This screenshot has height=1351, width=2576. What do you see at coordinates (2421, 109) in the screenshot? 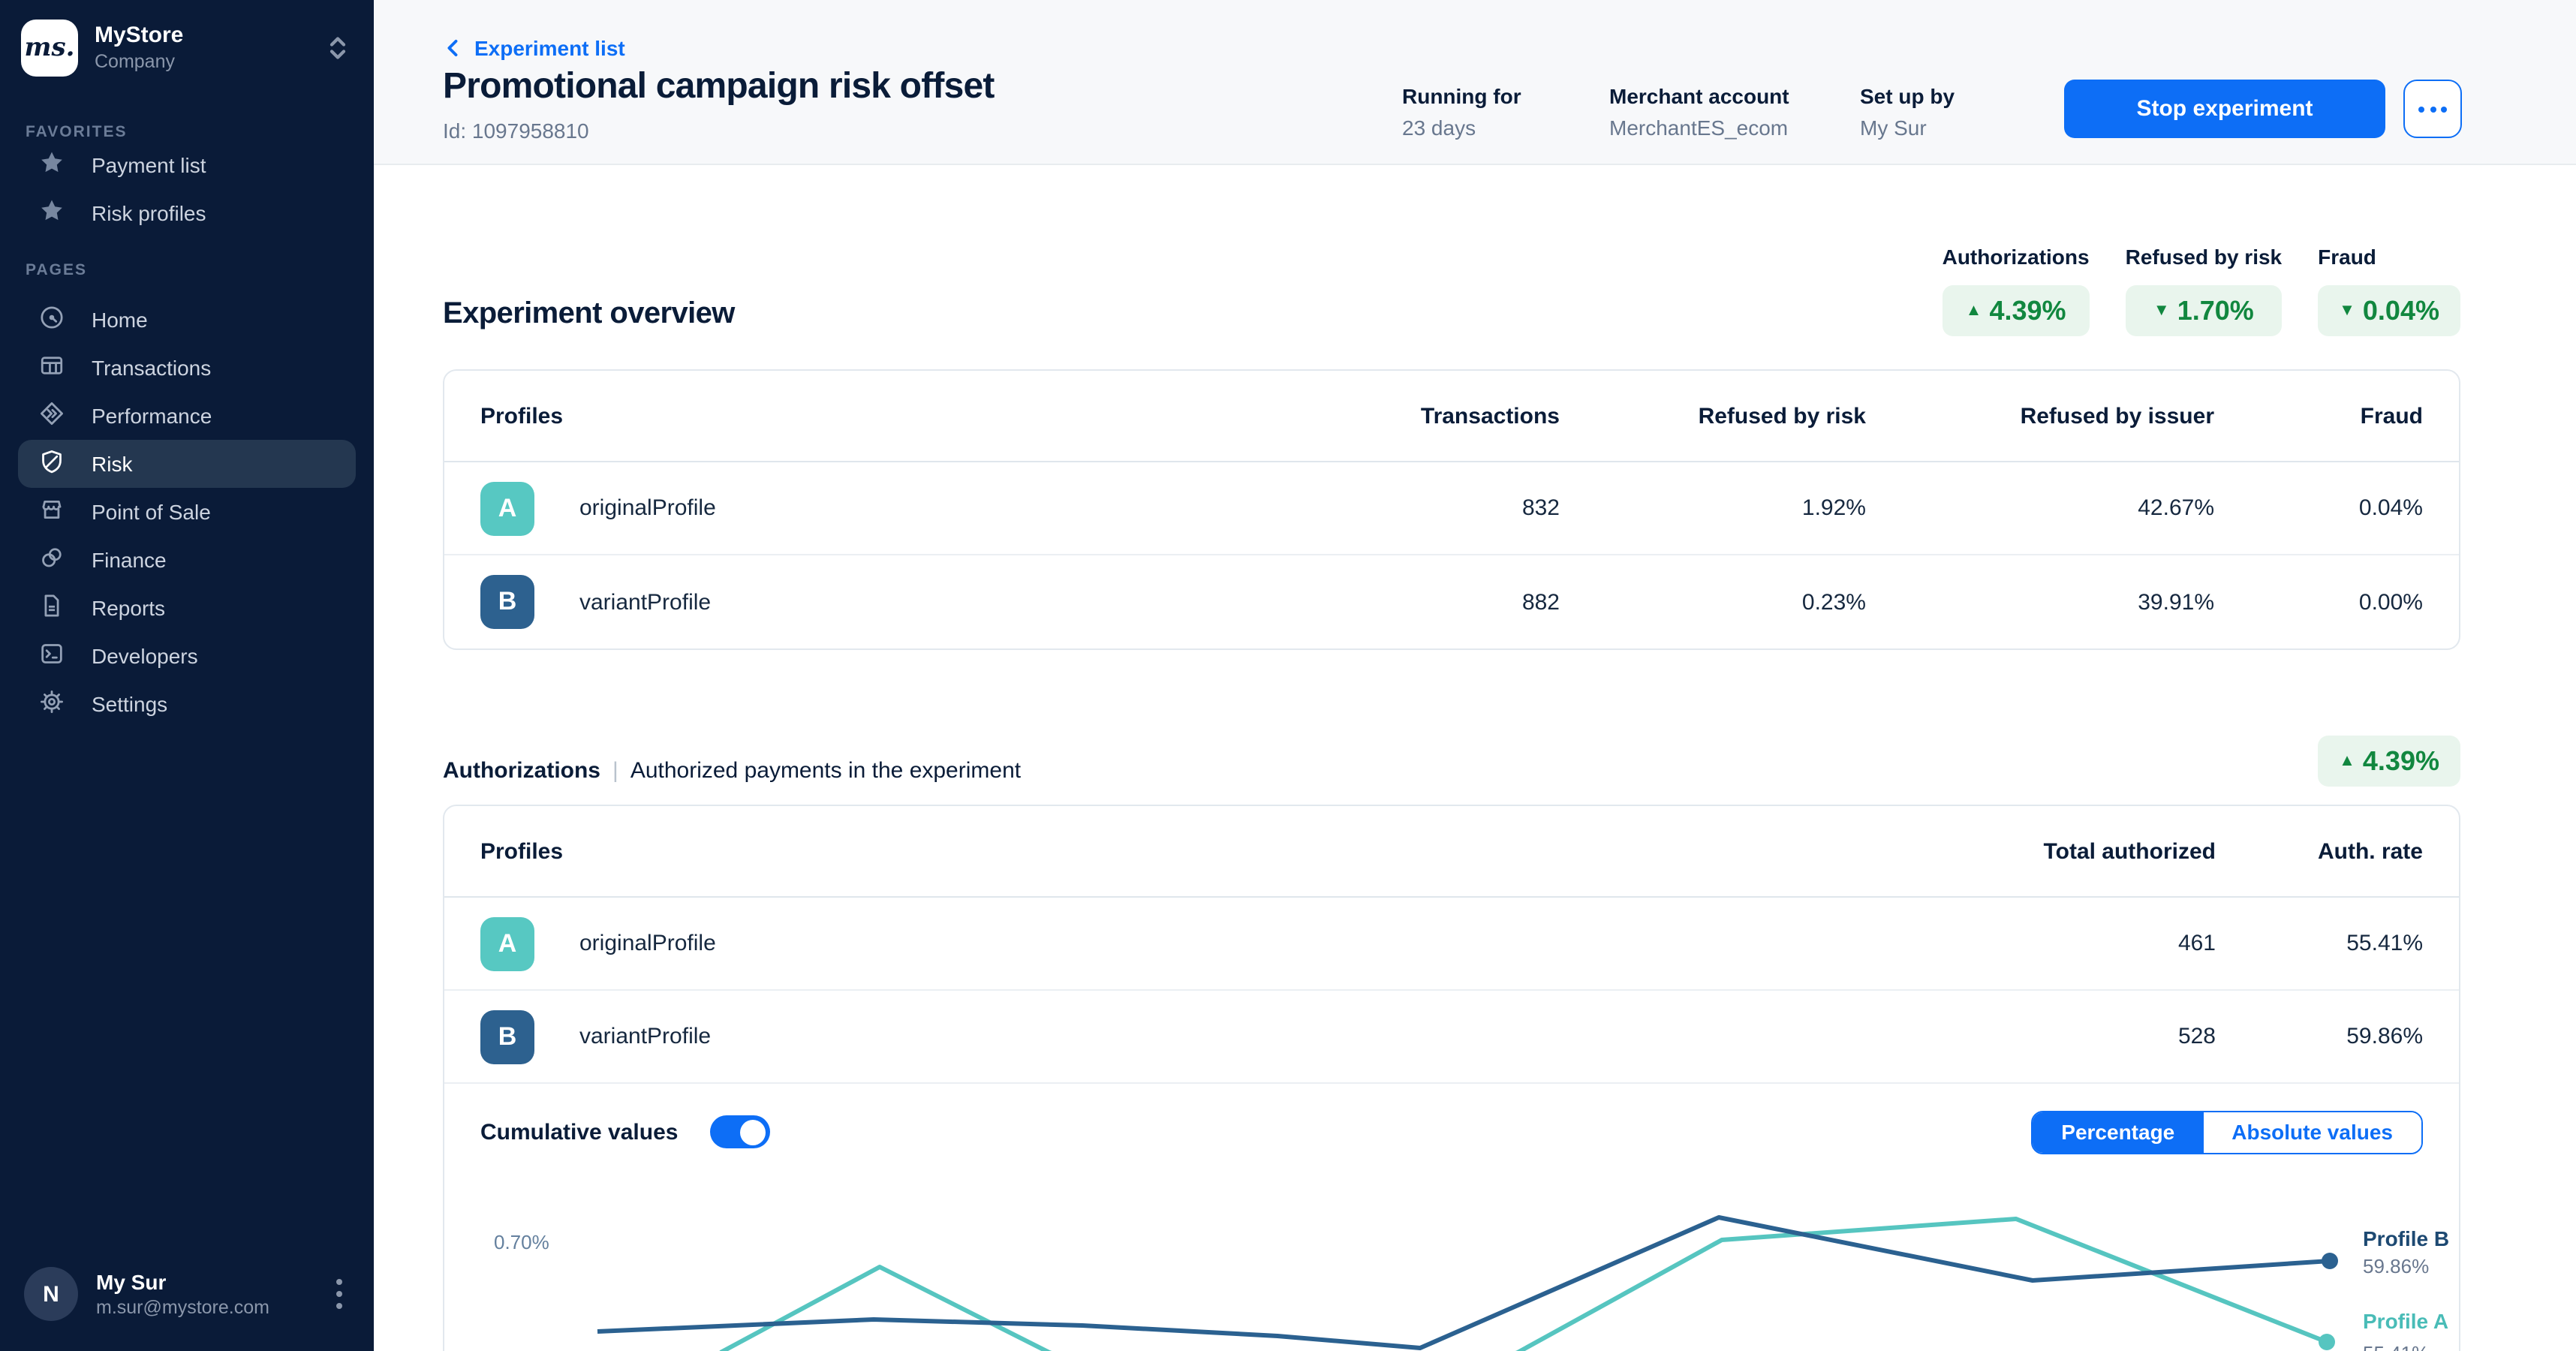
I see `ellipsis-icon` at bounding box center [2421, 109].